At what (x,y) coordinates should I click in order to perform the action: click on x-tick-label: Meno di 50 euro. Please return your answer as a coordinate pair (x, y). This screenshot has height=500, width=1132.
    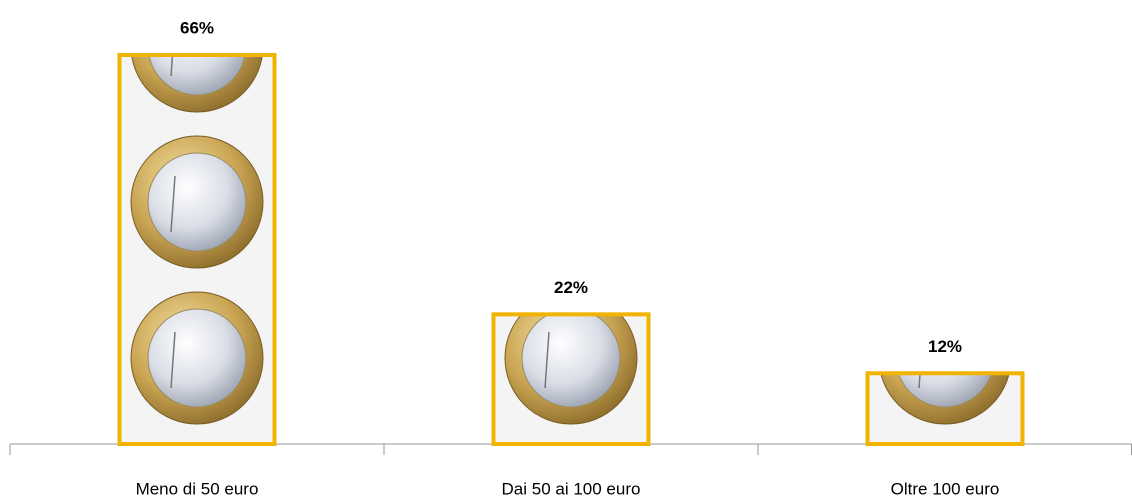
    Looking at the image, I should click on (197, 488).